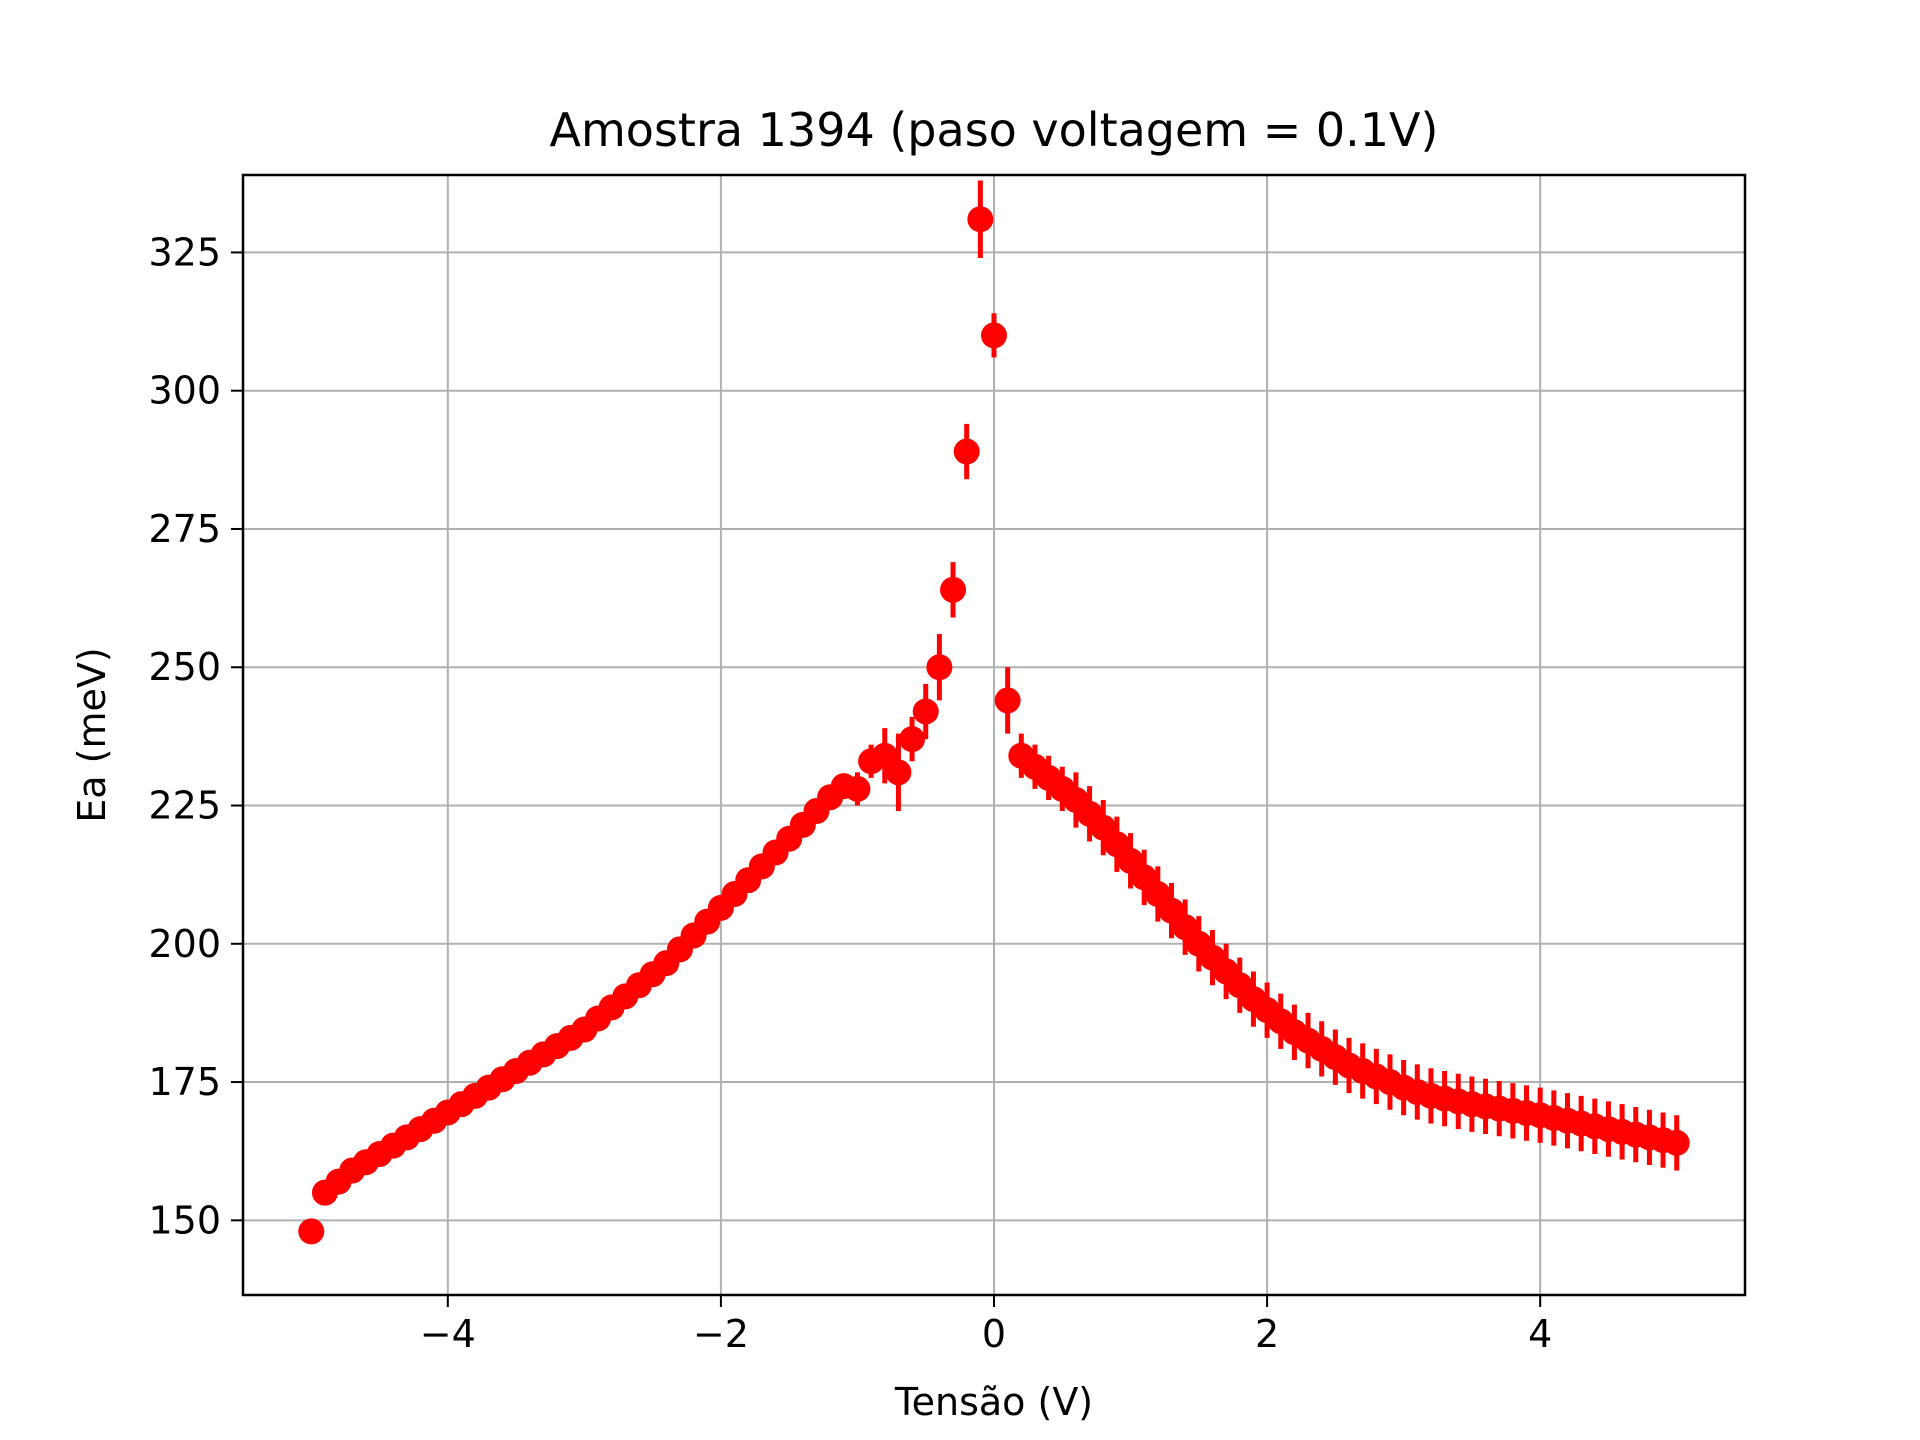 This screenshot has width=1920, height=1440. Describe the element at coordinates (184, 944) in the screenshot. I see `y-tick-label: 200` at that location.